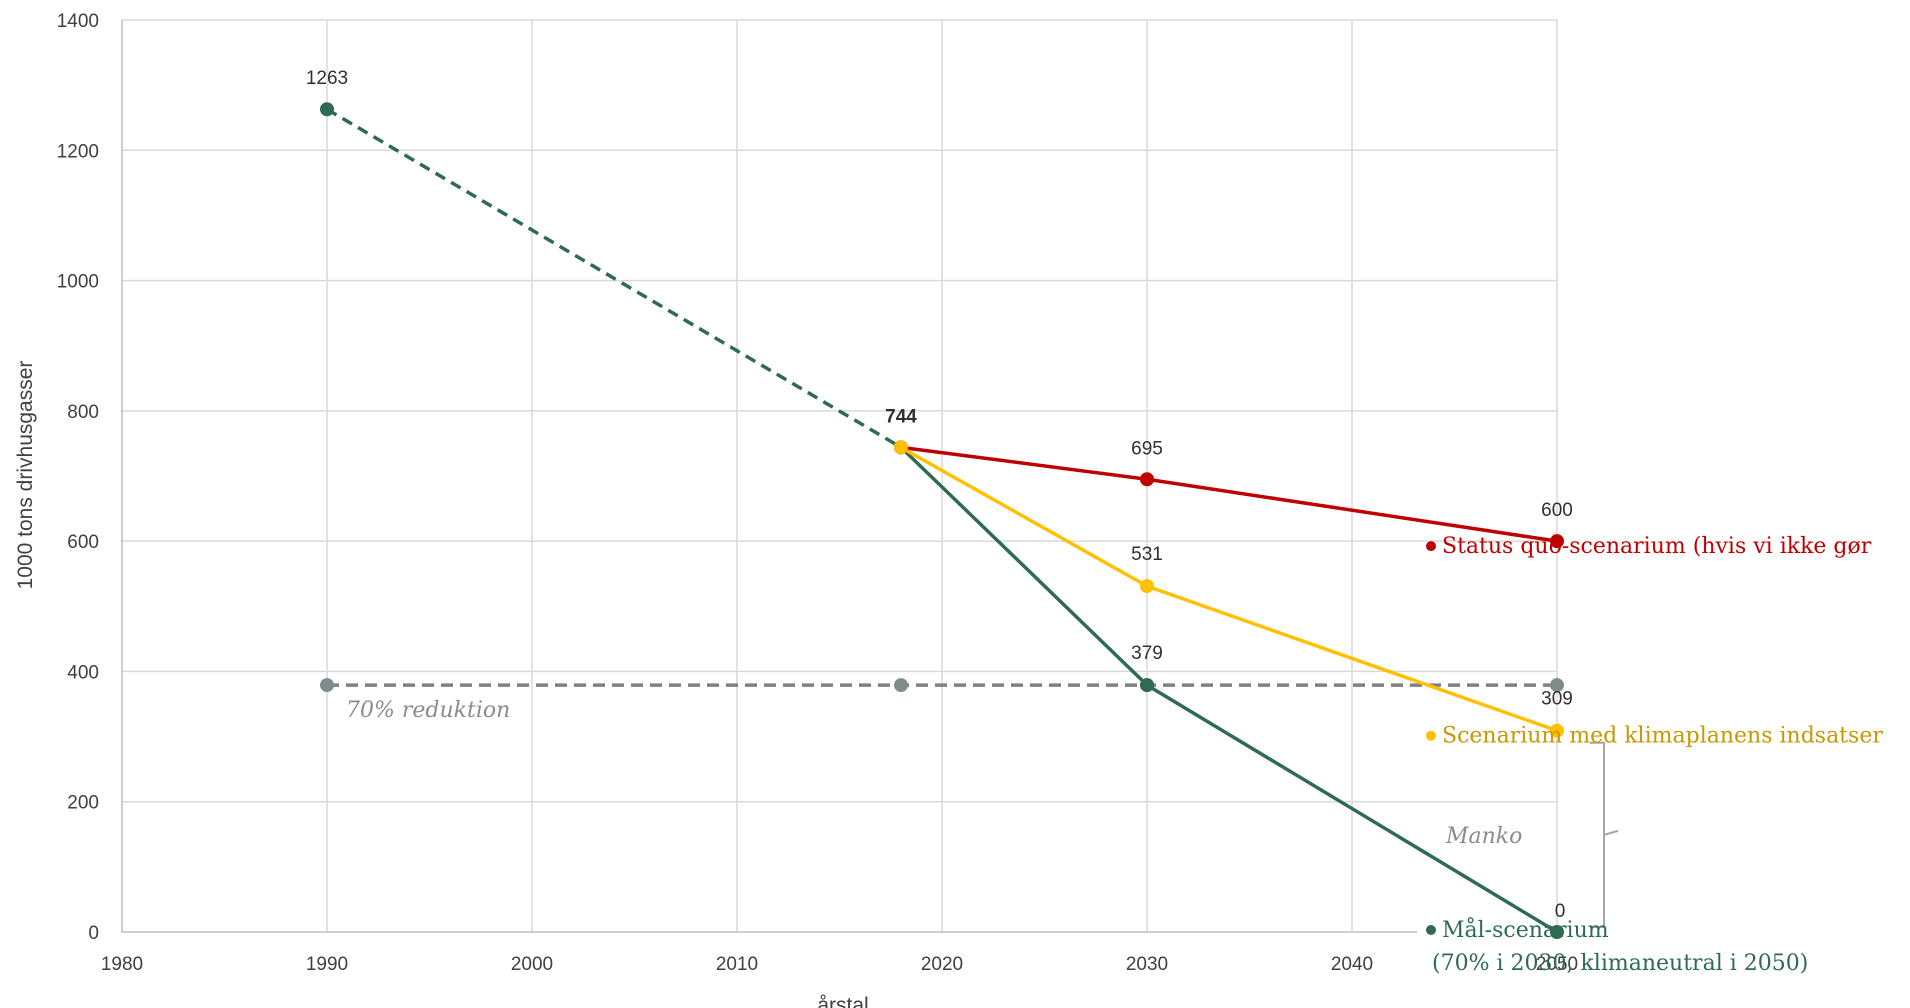 Image resolution: width=1910 pixels, height=1008 pixels. Describe the element at coordinates (1229, 494) in the screenshot. I see `status-quo-line` at that location.